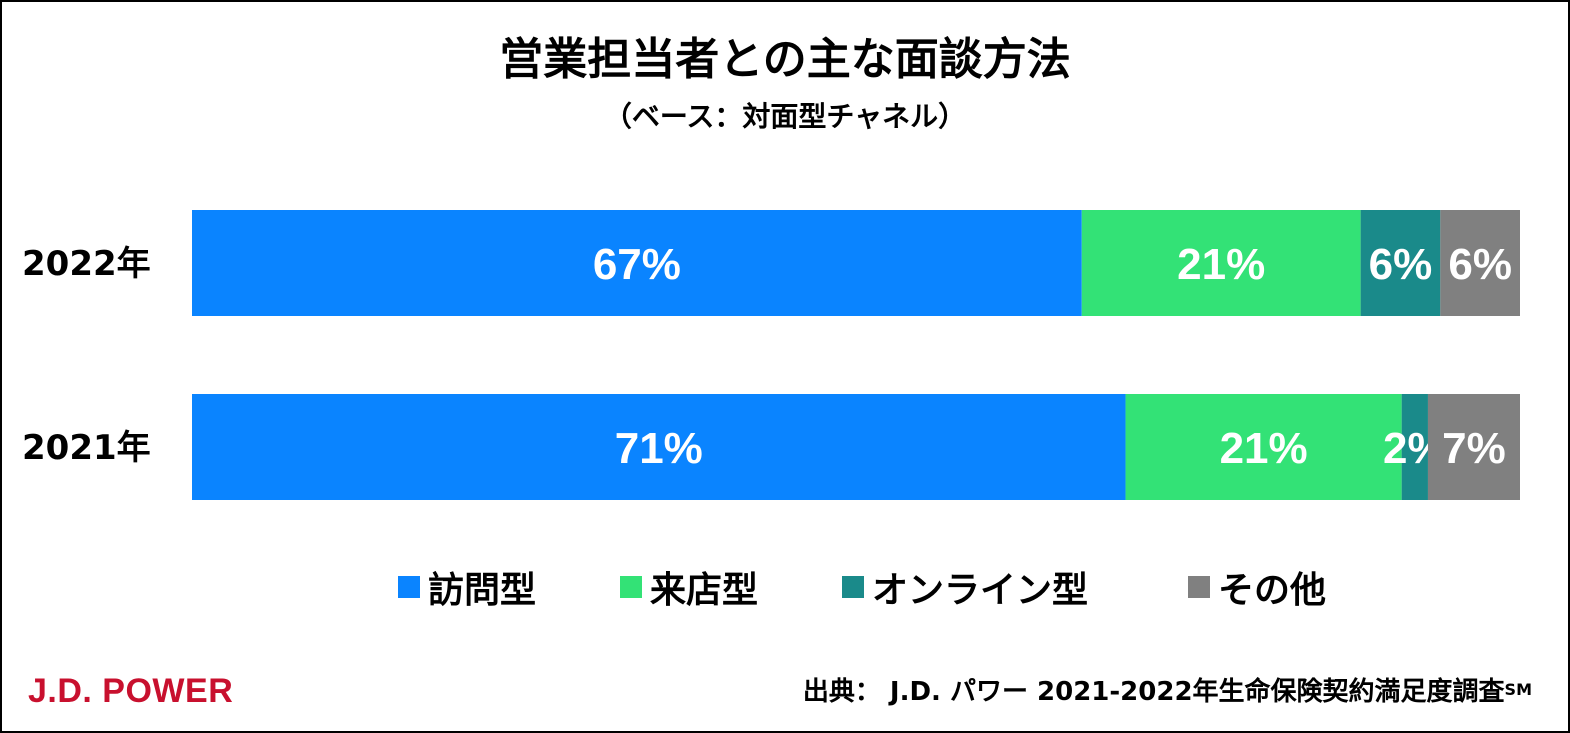 This screenshot has width=1570, height=733. I want to click on data-label: 71%, so click(659, 448).